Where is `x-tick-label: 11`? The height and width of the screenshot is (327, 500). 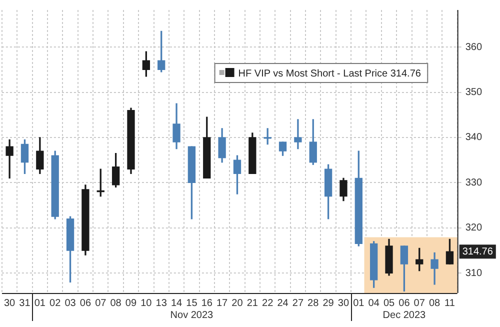 x-tick-label: 11 is located at coordinates (450, 303).